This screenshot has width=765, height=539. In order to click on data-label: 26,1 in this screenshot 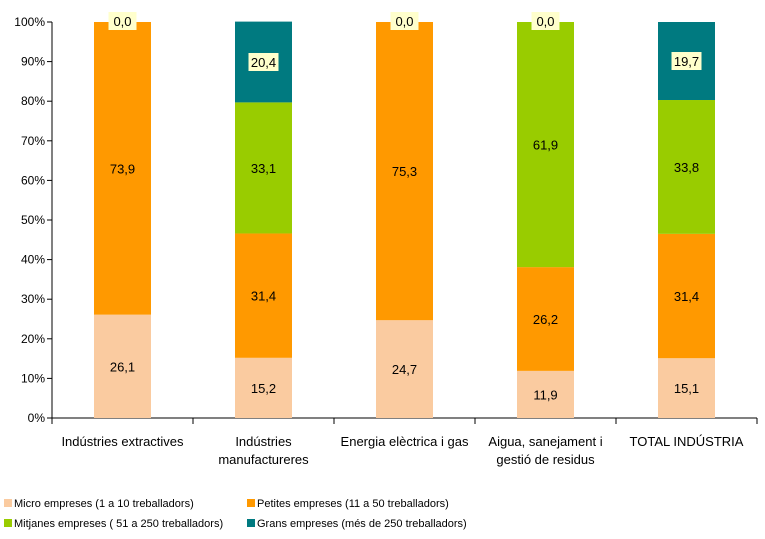, I will do `click(122, 366)`.